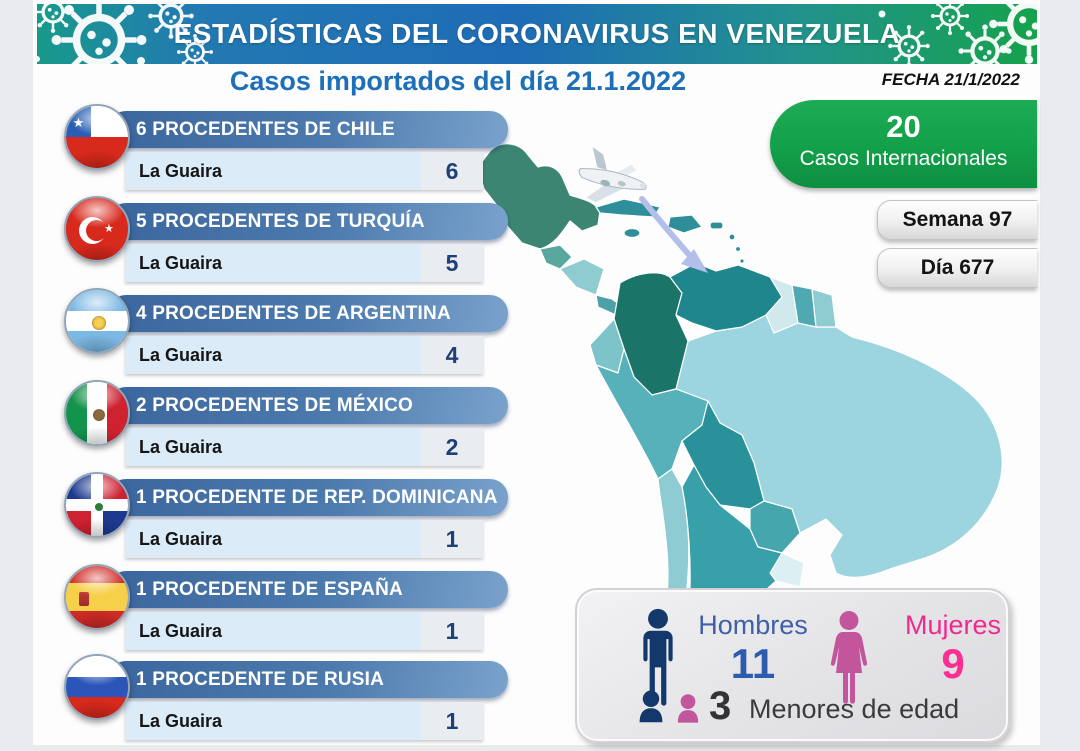 Image resolution: width=1080 pixels, height=751 pixels. What do you see at coordinates (903, 126) in the screenshot?
I see `international-cases-value: 20` at bounding box center [903, 126].